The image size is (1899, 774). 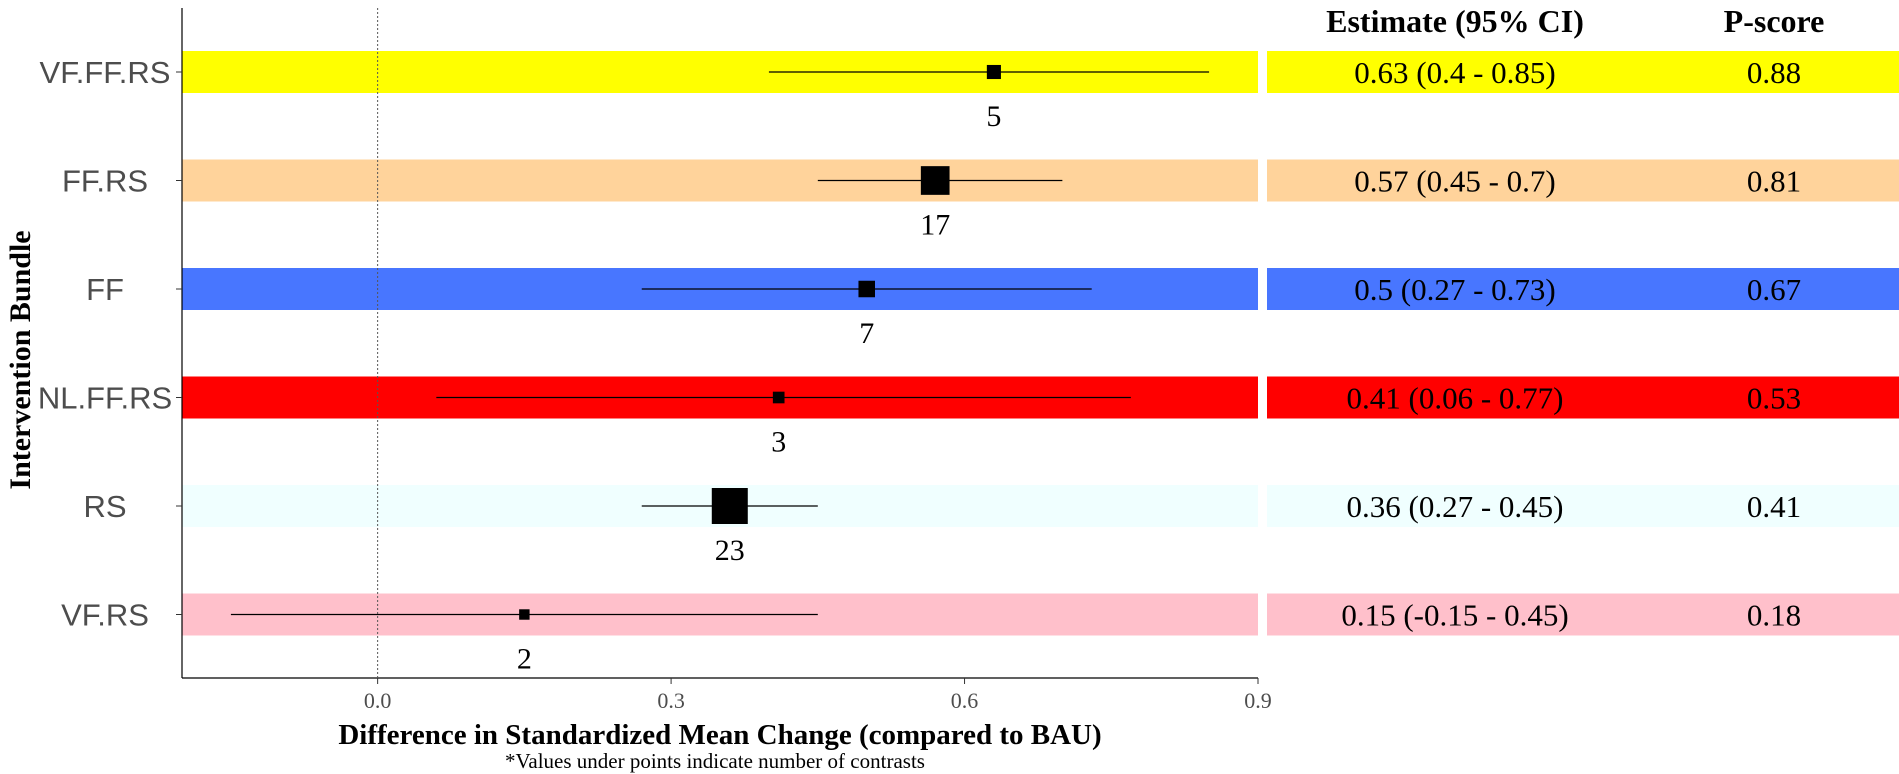 What do you see at coordinates (1774, 615) in the screenshot?
I see `pscore-text: 0.18` at bounding box center [1774, 615].